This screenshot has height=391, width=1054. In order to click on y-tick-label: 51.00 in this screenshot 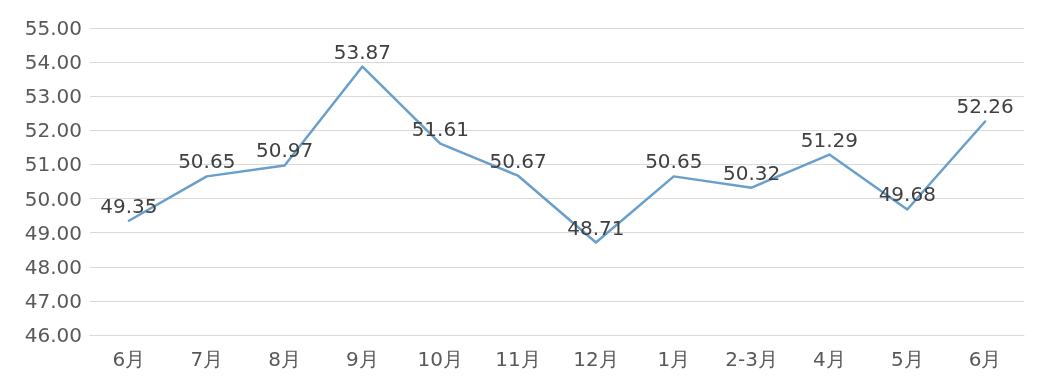, I will do `click(53, 164)`.